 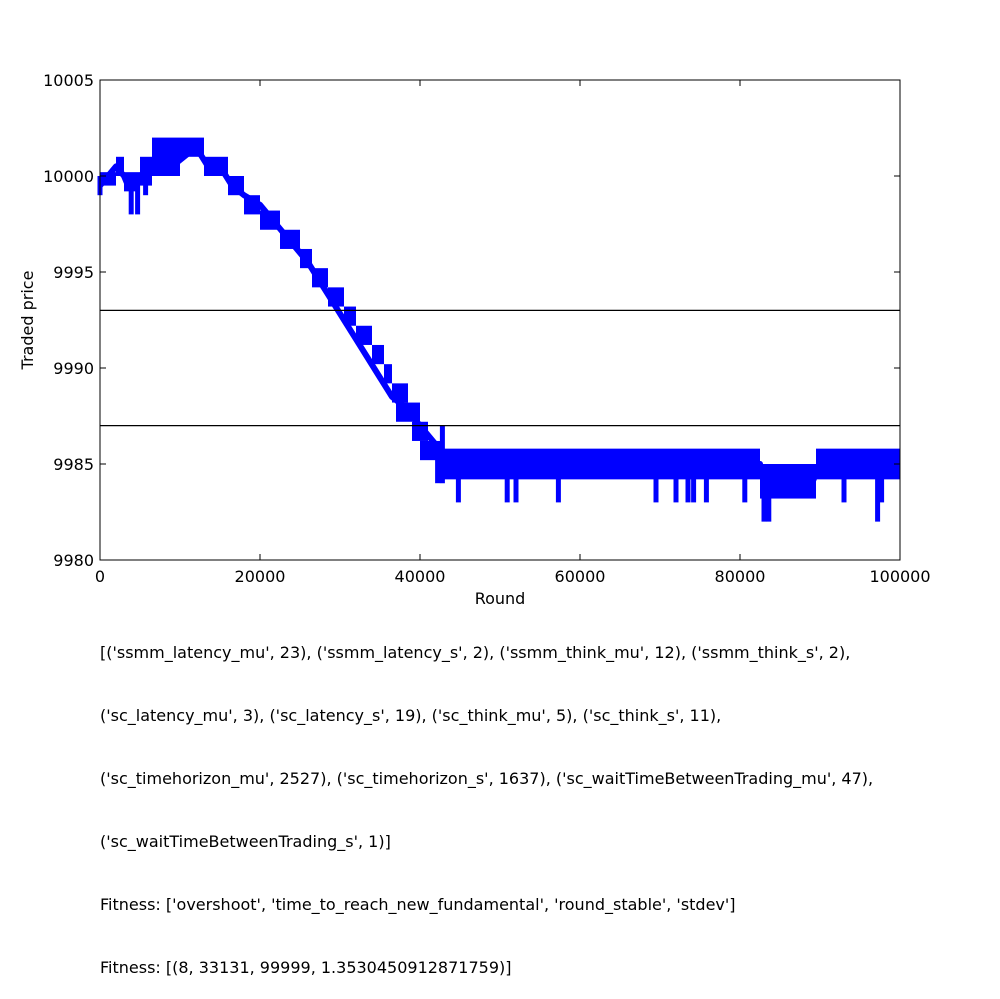 What do you see at coordinates (740, 576) in the screenshot?
I see `x-tick-label: 80000` at bounding box center [740, 576].